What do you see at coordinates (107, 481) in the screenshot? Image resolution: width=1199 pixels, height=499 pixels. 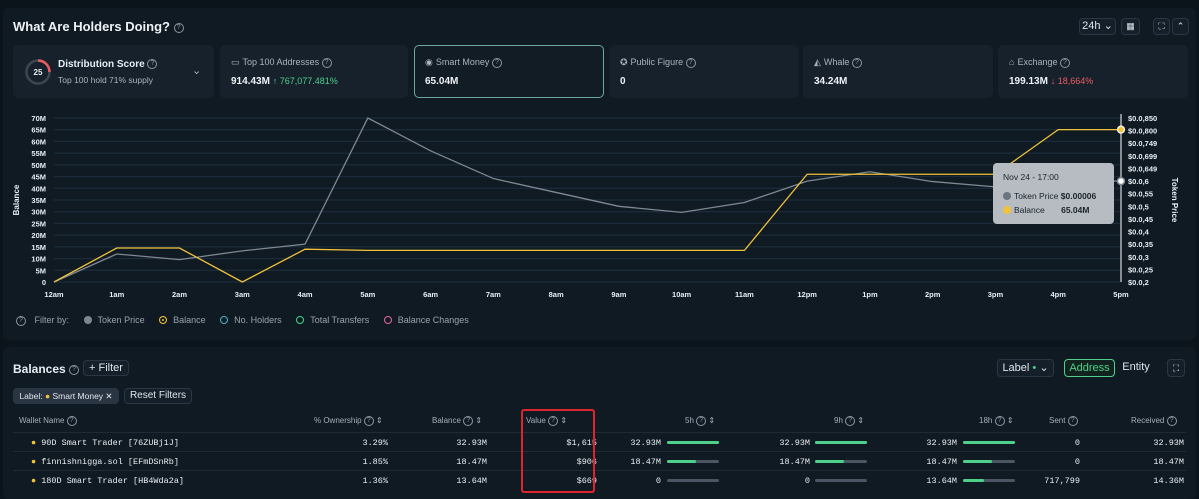 I see `wallet-name: ● 180D Smart Trader [HB4Wda2a]` at bounding box center [107, 481].